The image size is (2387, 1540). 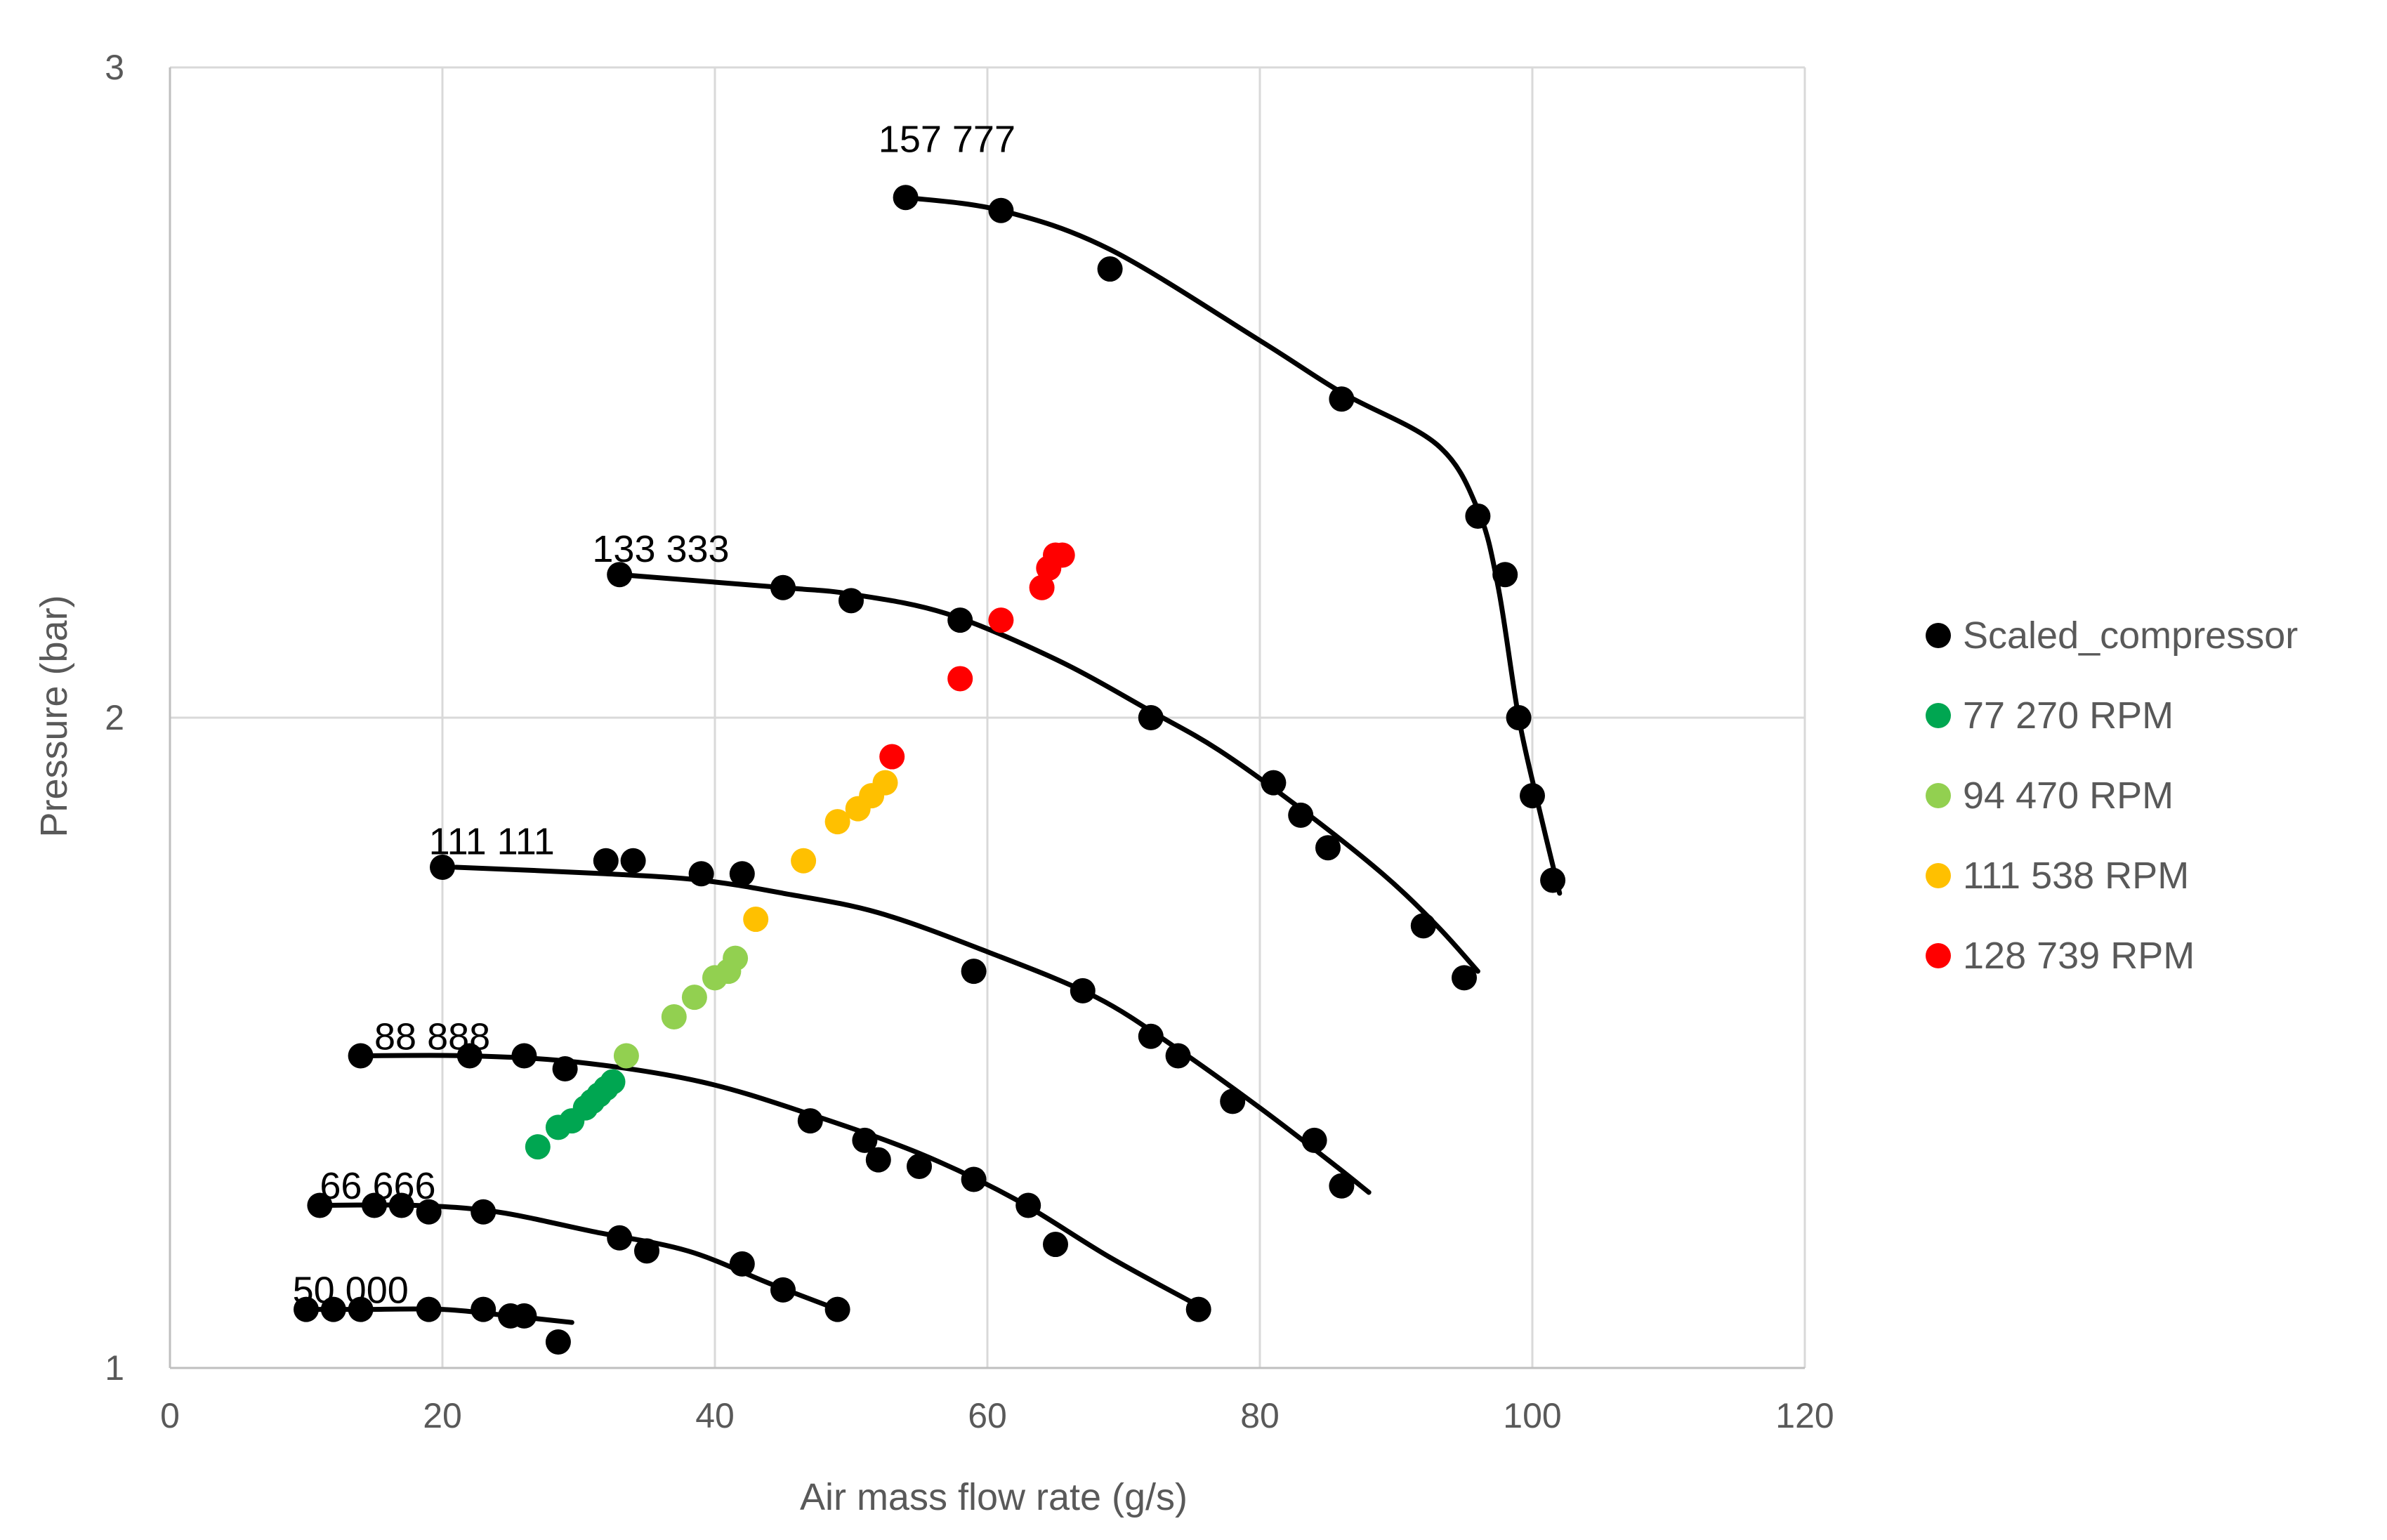 I want to click on legend-label: 128 739 RPM, so click(x=2079, y=956).